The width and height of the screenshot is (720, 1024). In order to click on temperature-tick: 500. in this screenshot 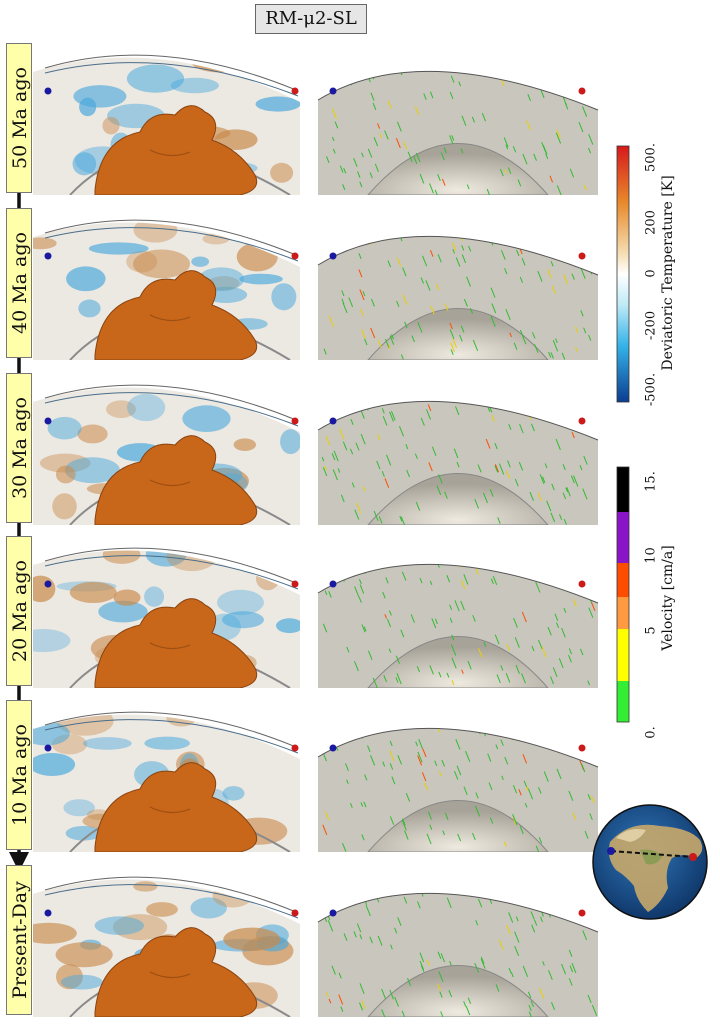, I will do `click(651, 157)`.